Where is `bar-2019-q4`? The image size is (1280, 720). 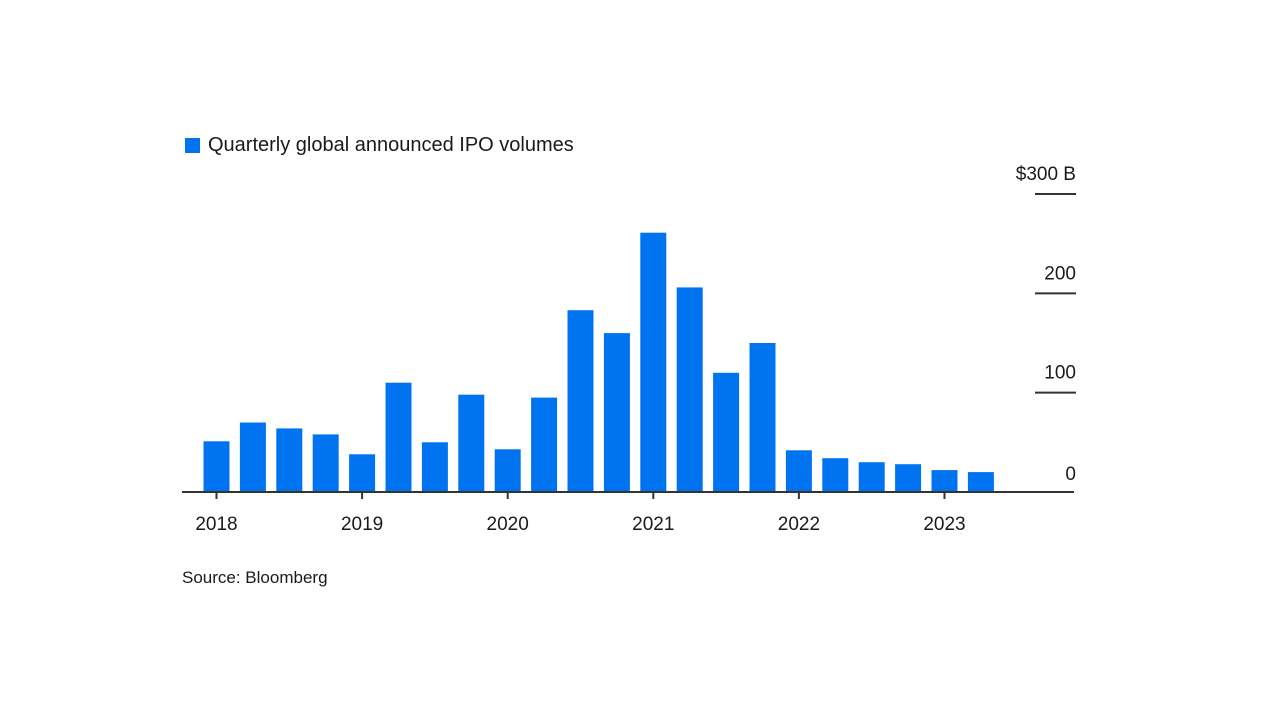
bar-2019-q4 is located at coordinates (471, 443).